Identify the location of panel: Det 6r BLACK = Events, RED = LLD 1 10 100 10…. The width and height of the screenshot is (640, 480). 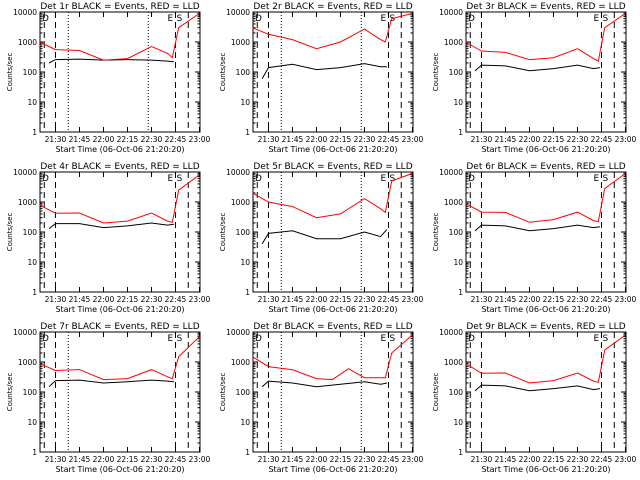
(534, 238).